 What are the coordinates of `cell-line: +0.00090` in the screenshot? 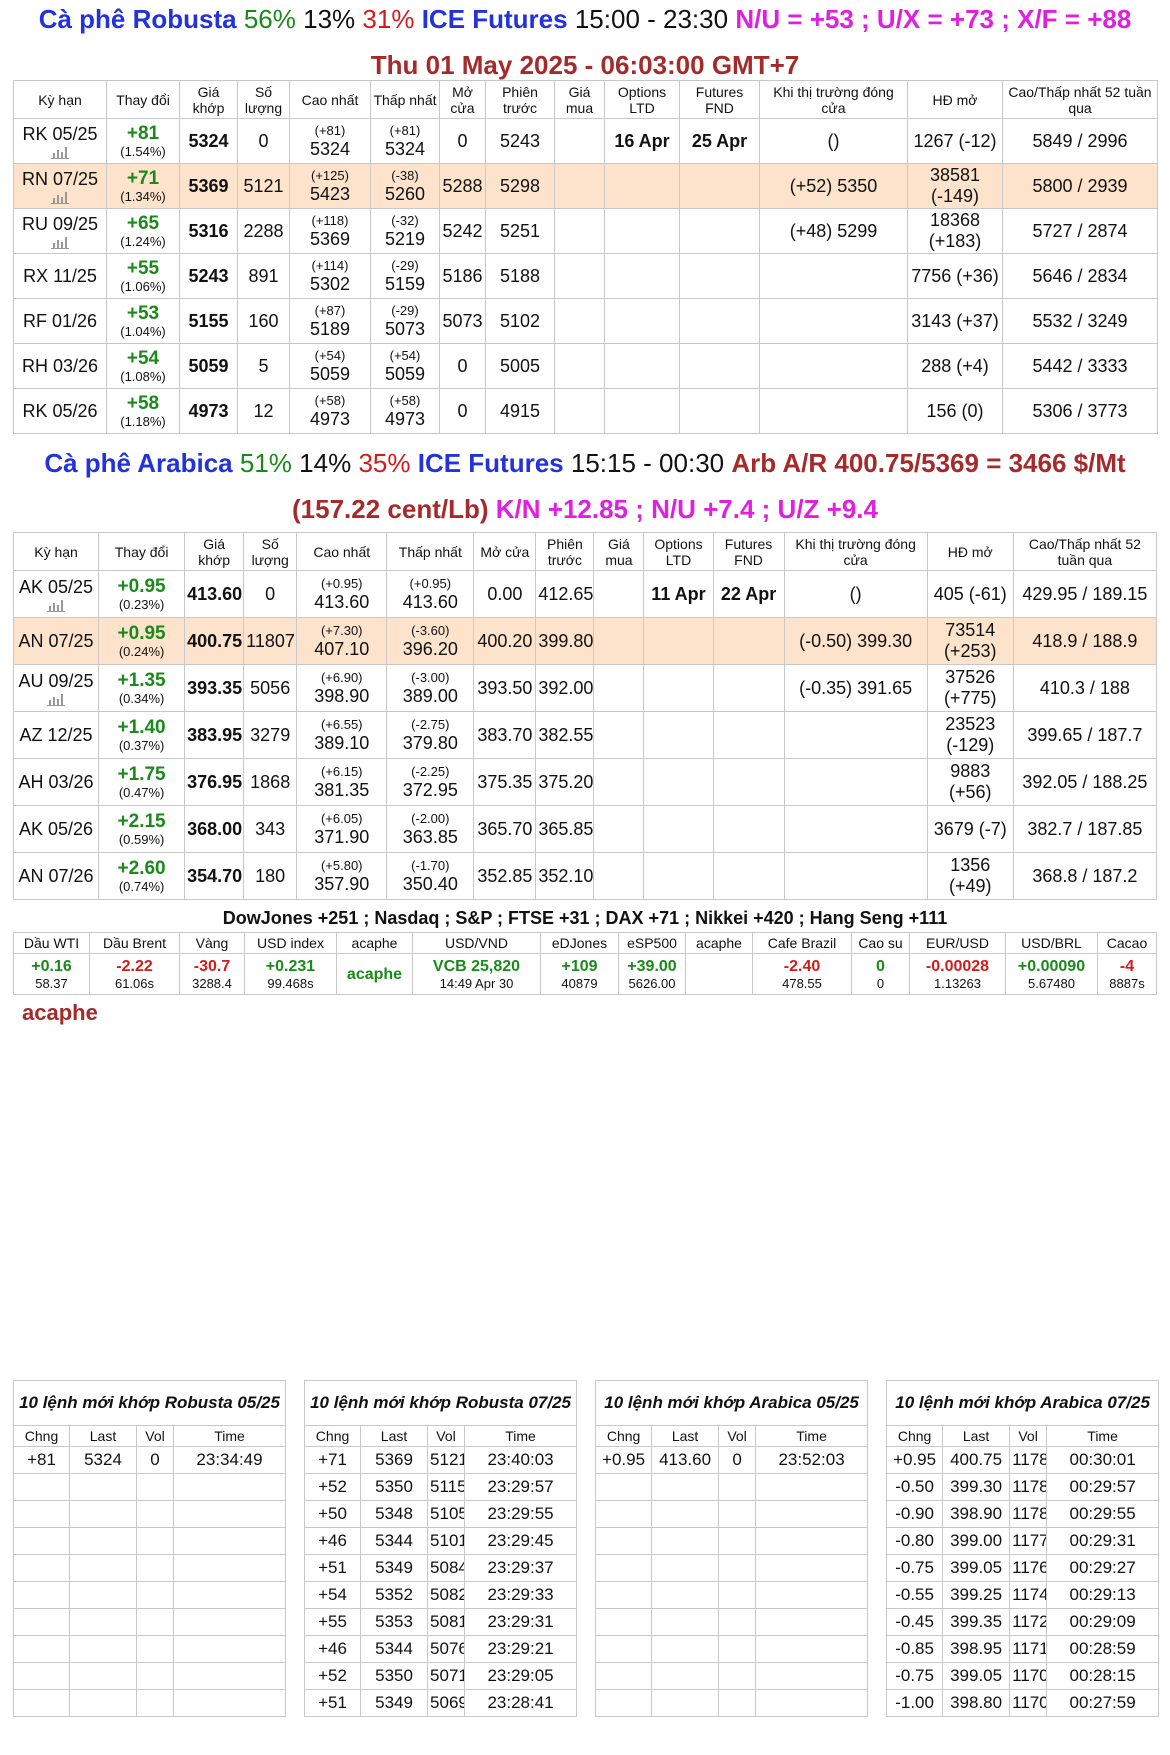 It's located at (1051, 966).